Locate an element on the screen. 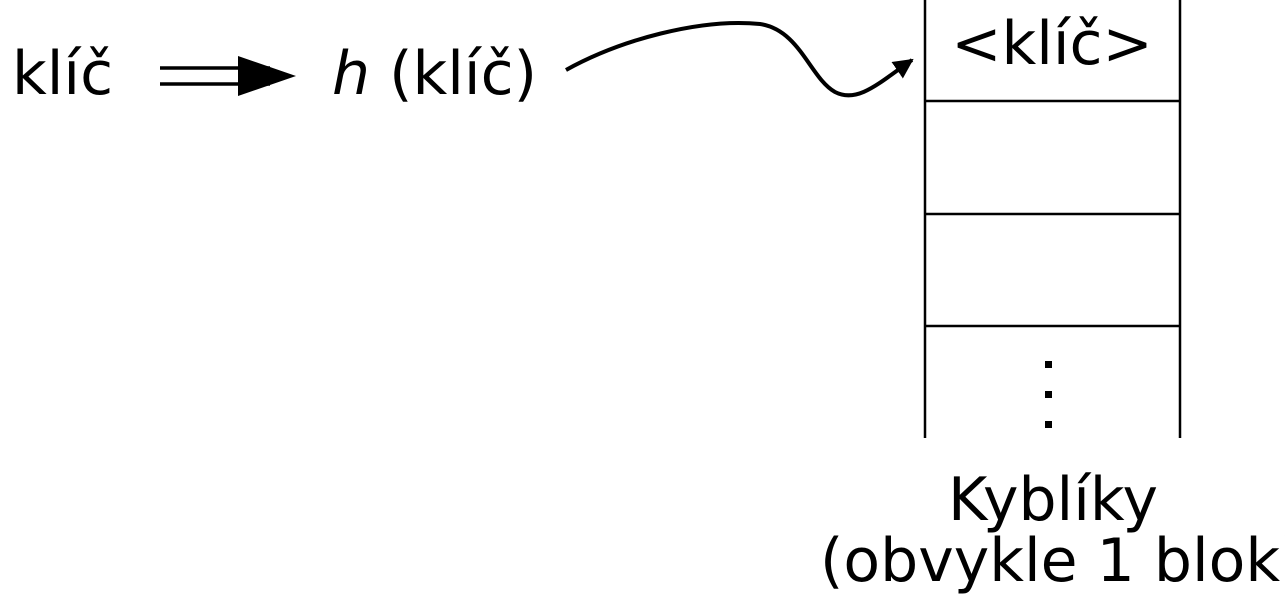 This screenshot has width=1285, height=596. key-label: klíč is located at coordinates (63, 74).